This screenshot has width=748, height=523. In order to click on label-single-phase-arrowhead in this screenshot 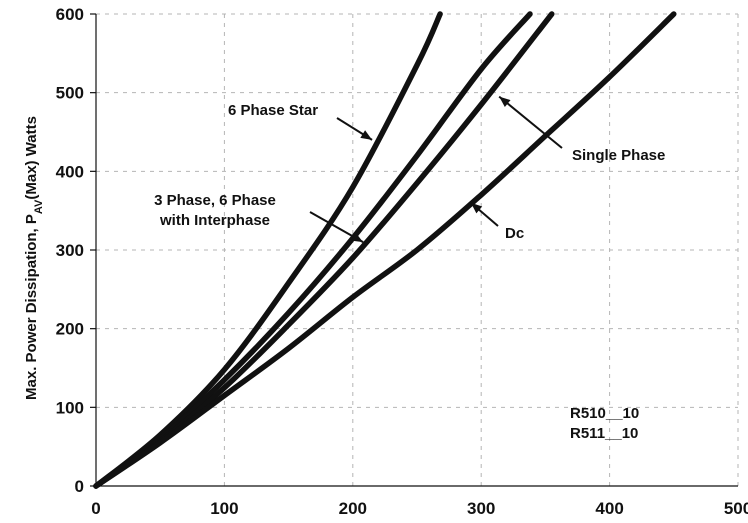, I will do `click(505, 102)`.